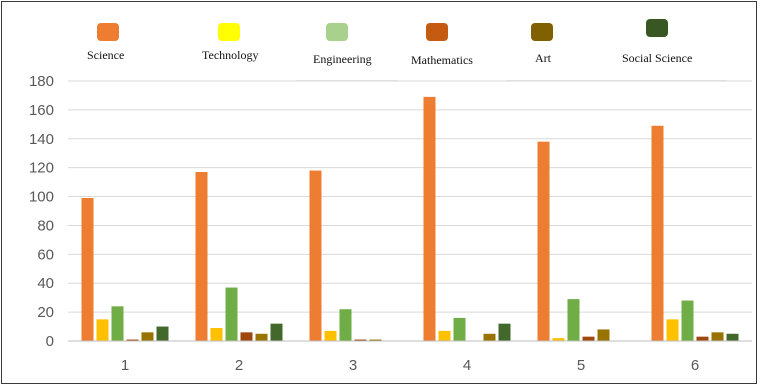 The width and height of the screenshot is (760, 387). I want to click on y-tick-label: 20, so click(45, 312).